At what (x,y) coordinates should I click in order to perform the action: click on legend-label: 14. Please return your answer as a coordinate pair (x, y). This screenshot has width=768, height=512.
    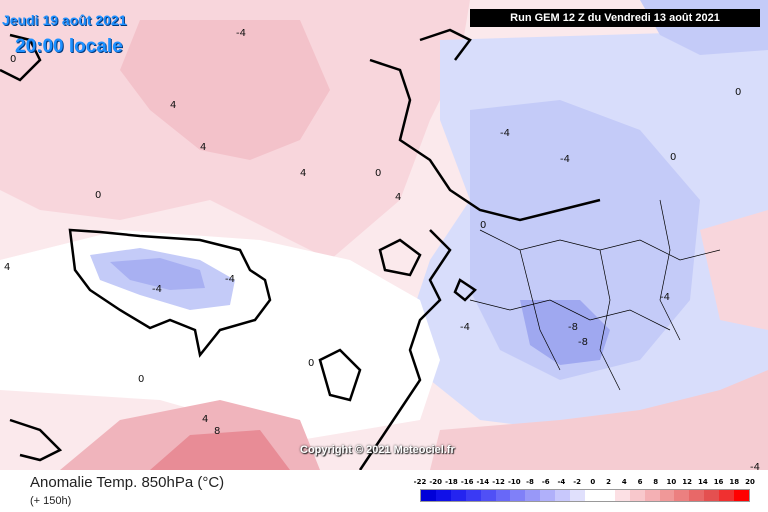
    Looking at the image, I should click on (702, 482).